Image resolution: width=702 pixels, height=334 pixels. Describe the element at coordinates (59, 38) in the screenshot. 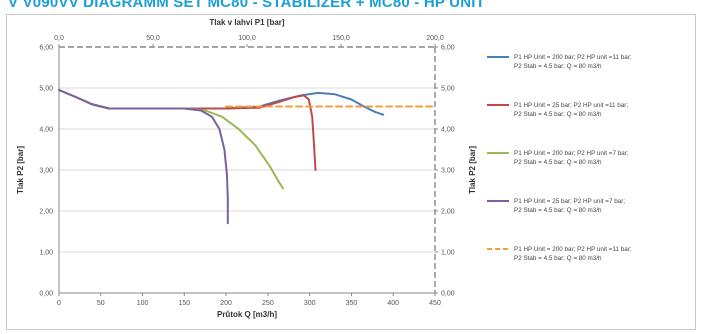

I see `x2-tick-label: 0,0` at that location.